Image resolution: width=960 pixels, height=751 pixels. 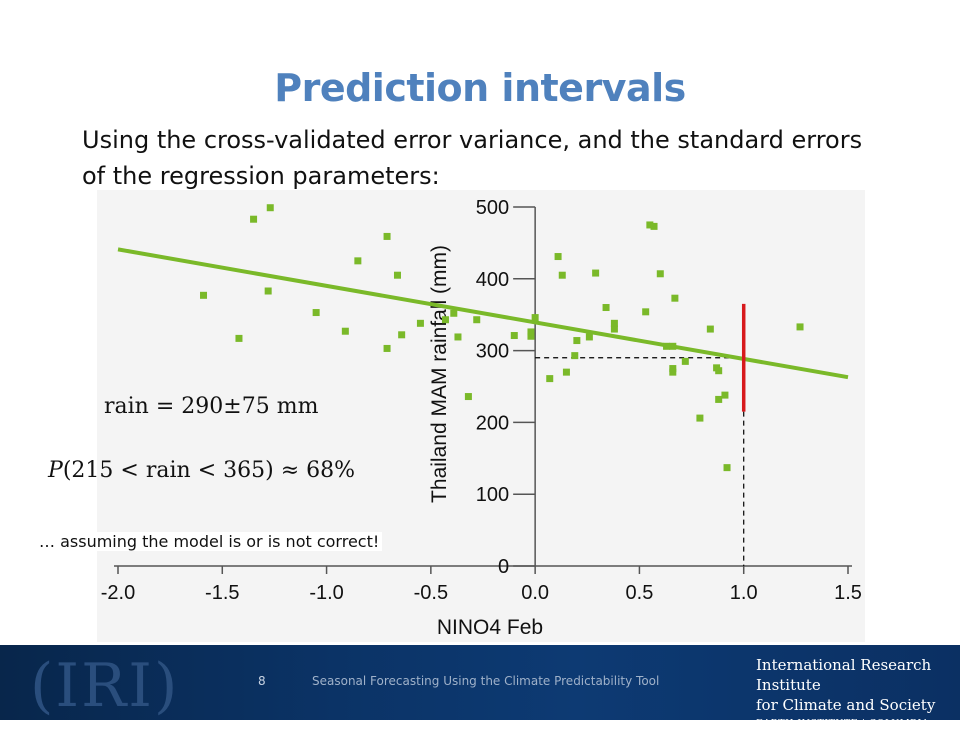 I want to click on y-axis-title: Thailand MAM rainfall (mm), so click(x=439, y=374).